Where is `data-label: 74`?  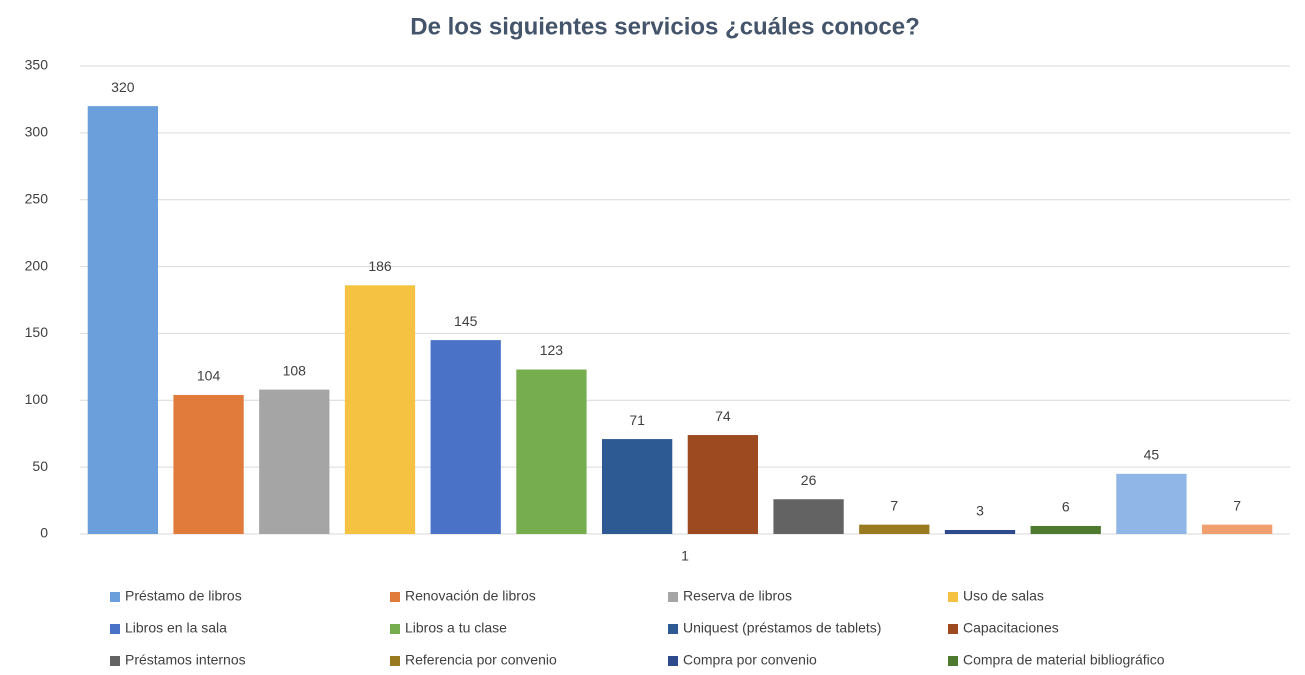 data-label: 74 is located at coordinates (723, 416).